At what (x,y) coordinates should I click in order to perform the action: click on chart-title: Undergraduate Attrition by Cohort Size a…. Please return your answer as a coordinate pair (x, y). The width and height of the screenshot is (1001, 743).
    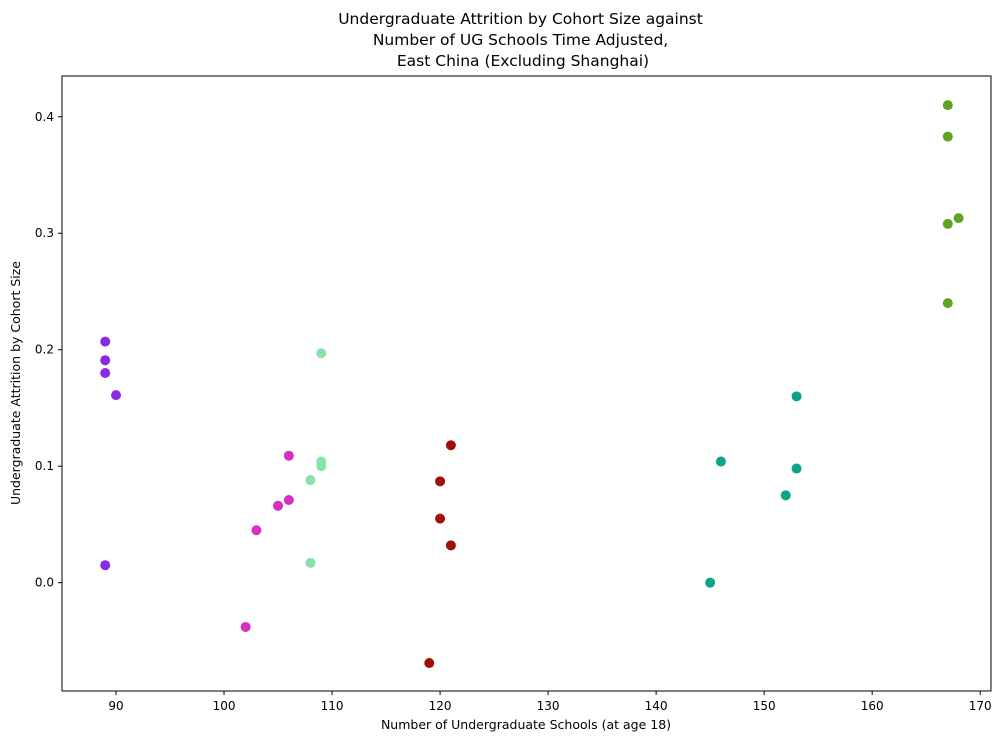
    Looking at the image, I should click on (523, 40).